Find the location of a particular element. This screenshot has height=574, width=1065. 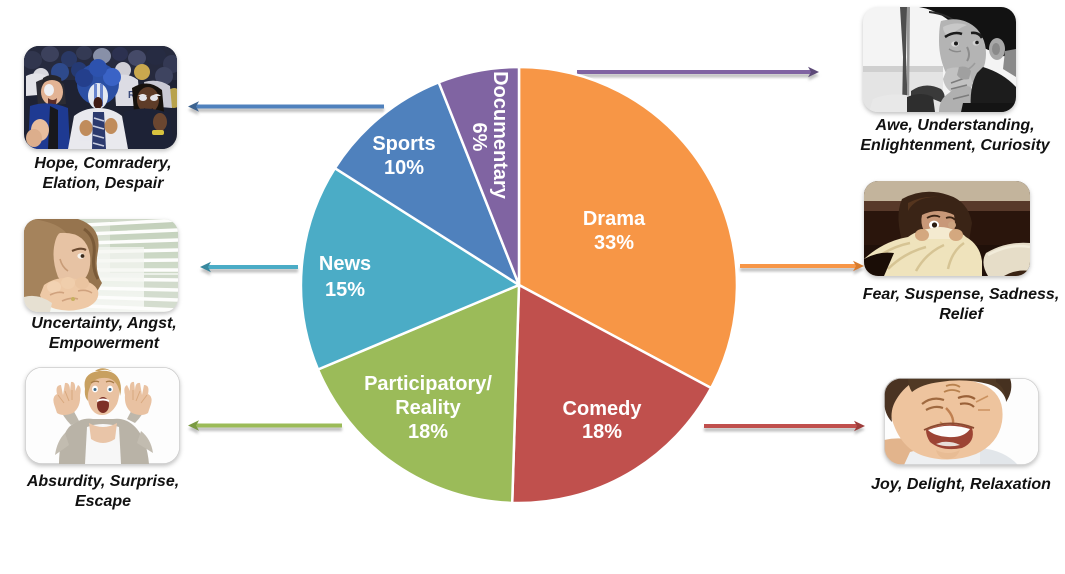

svg-text: Participatory/ is located at coordinates (428, 384).